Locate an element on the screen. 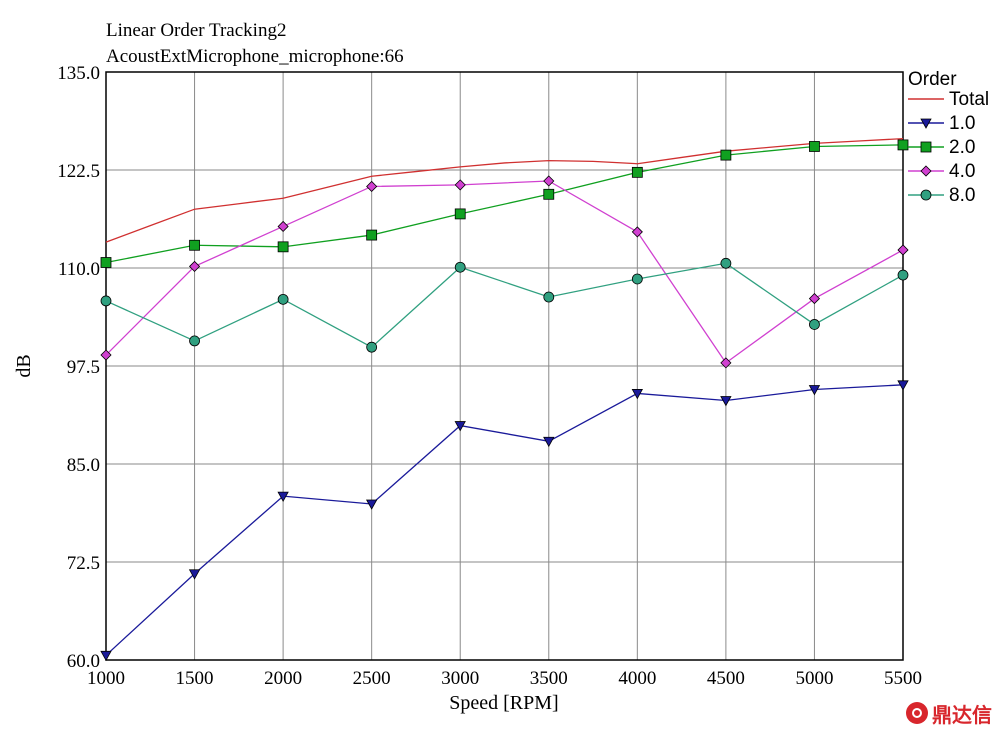 The height and width of the screenshot is (735, 1008). series-Total is located at coordinates (504, 190).